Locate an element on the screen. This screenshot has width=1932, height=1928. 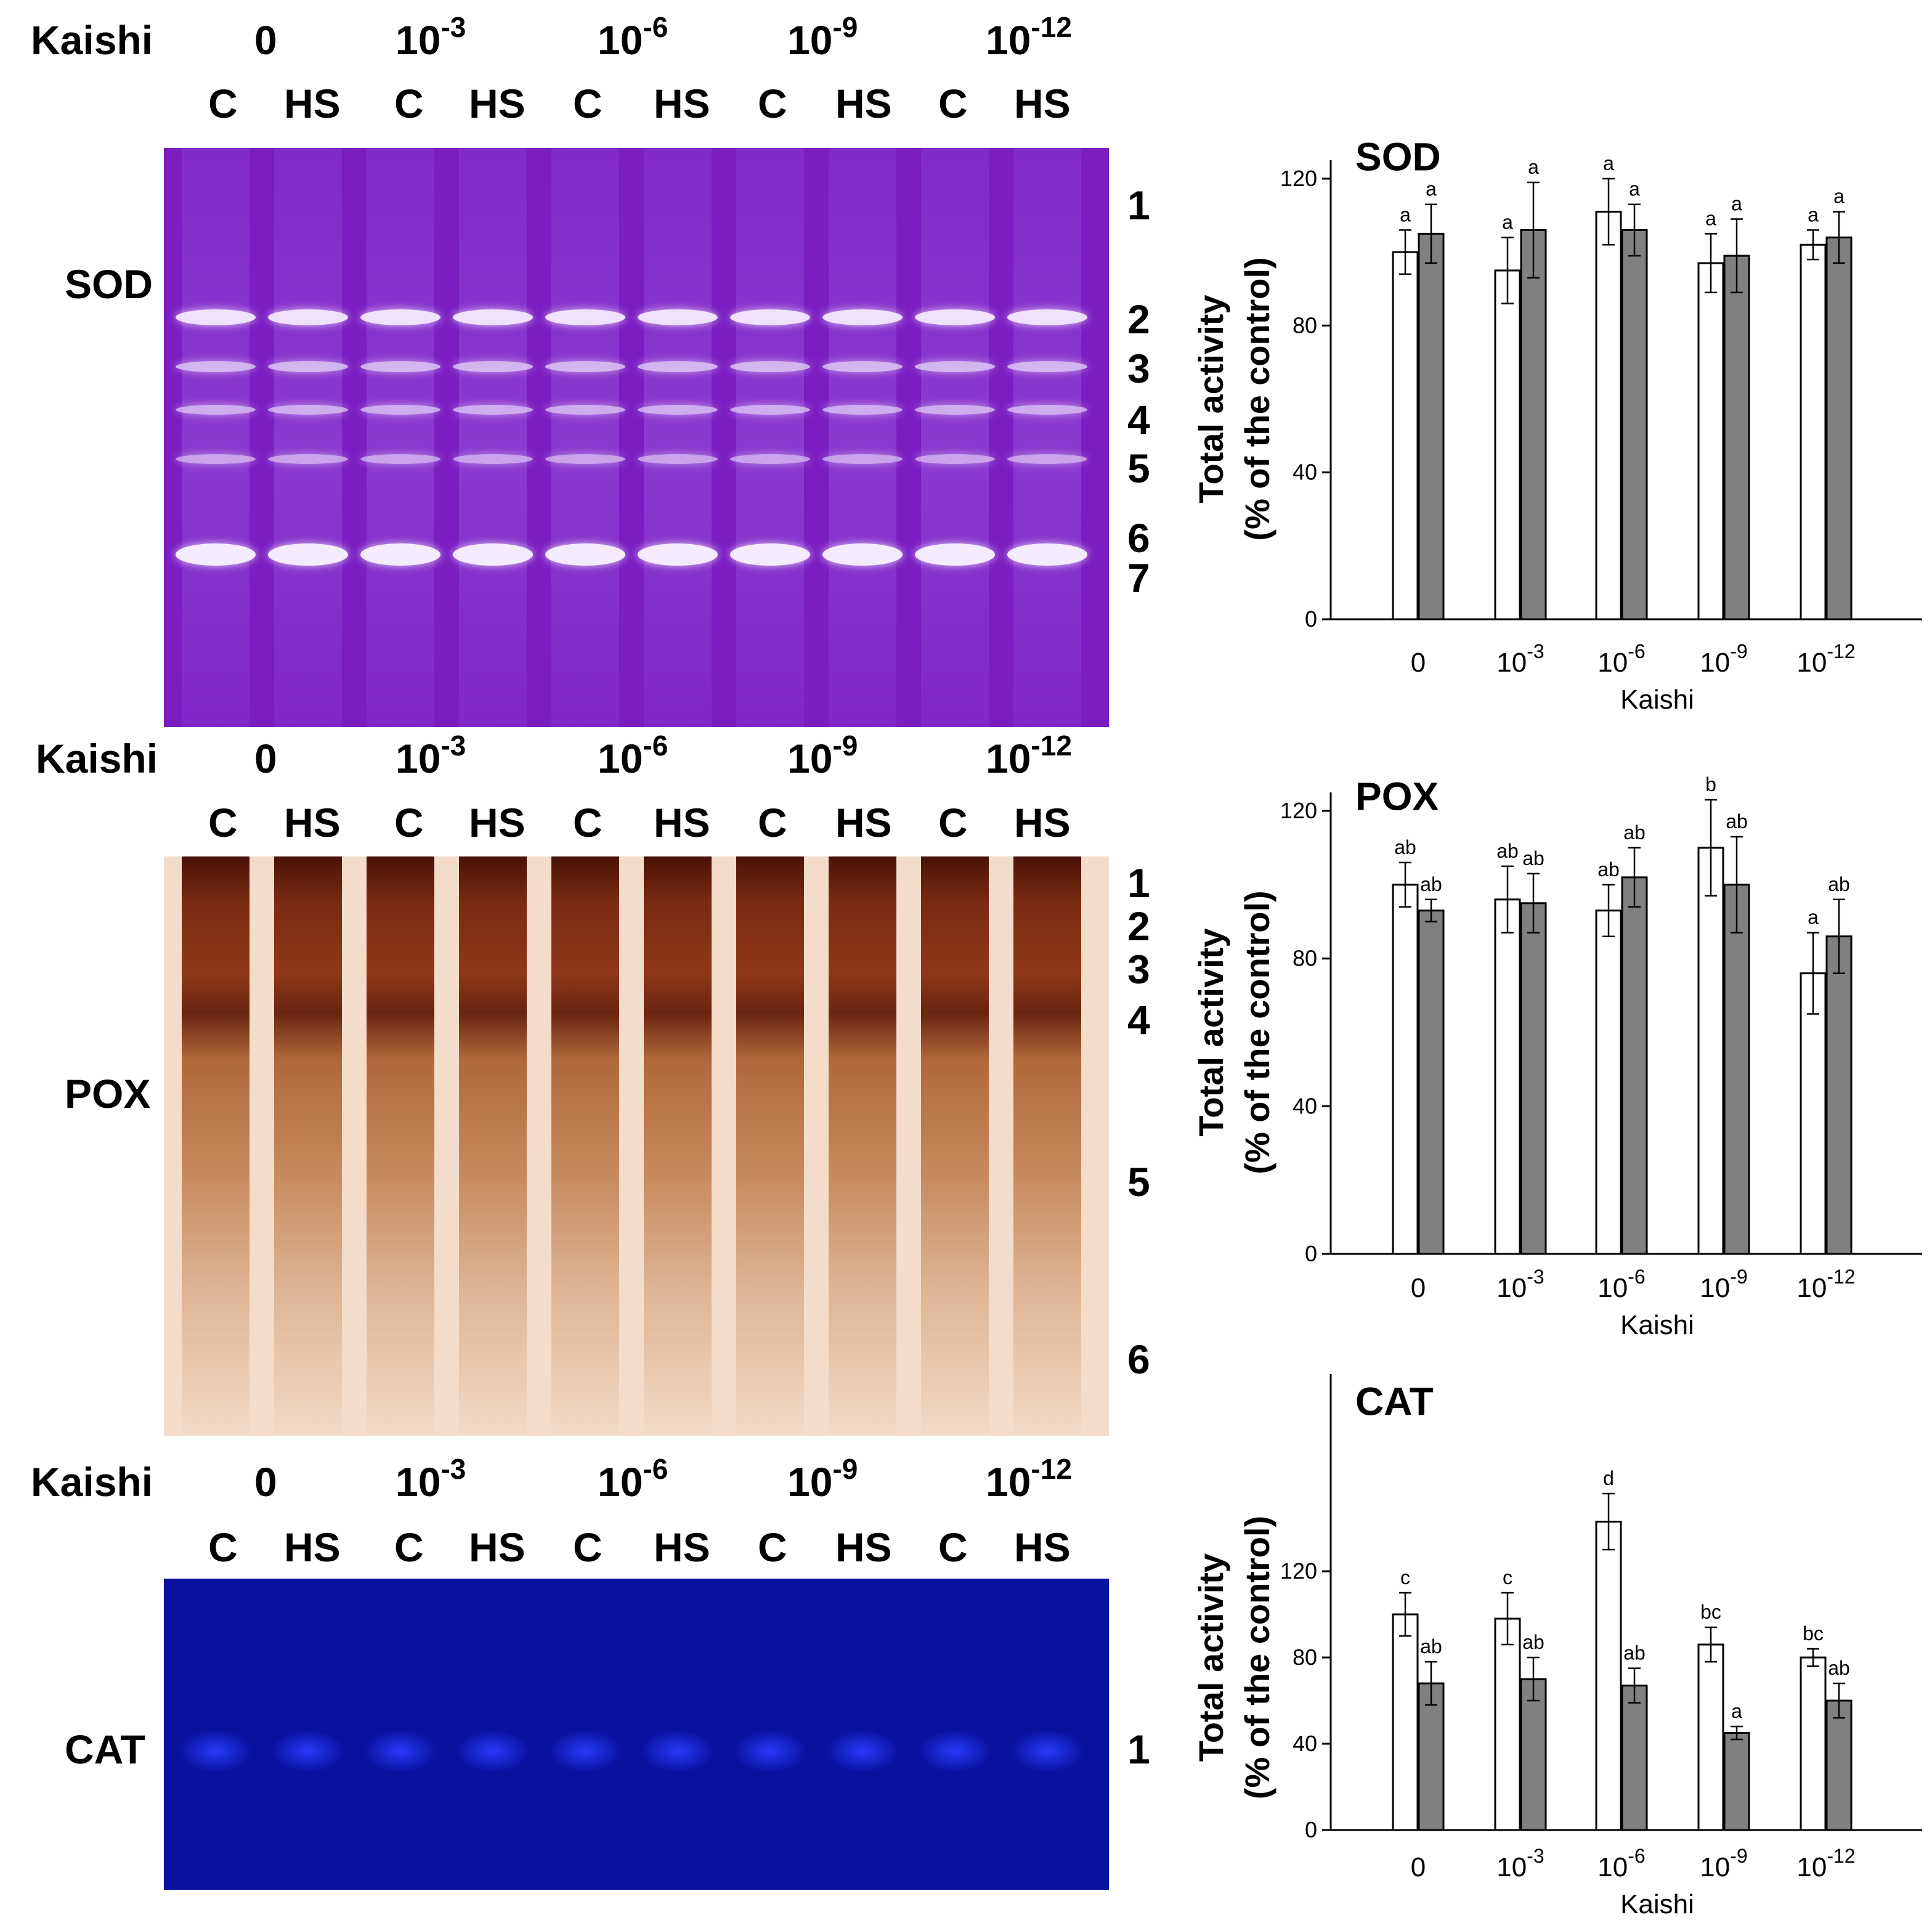
chart-title: CAT is located at coordinates (1394, 1401).